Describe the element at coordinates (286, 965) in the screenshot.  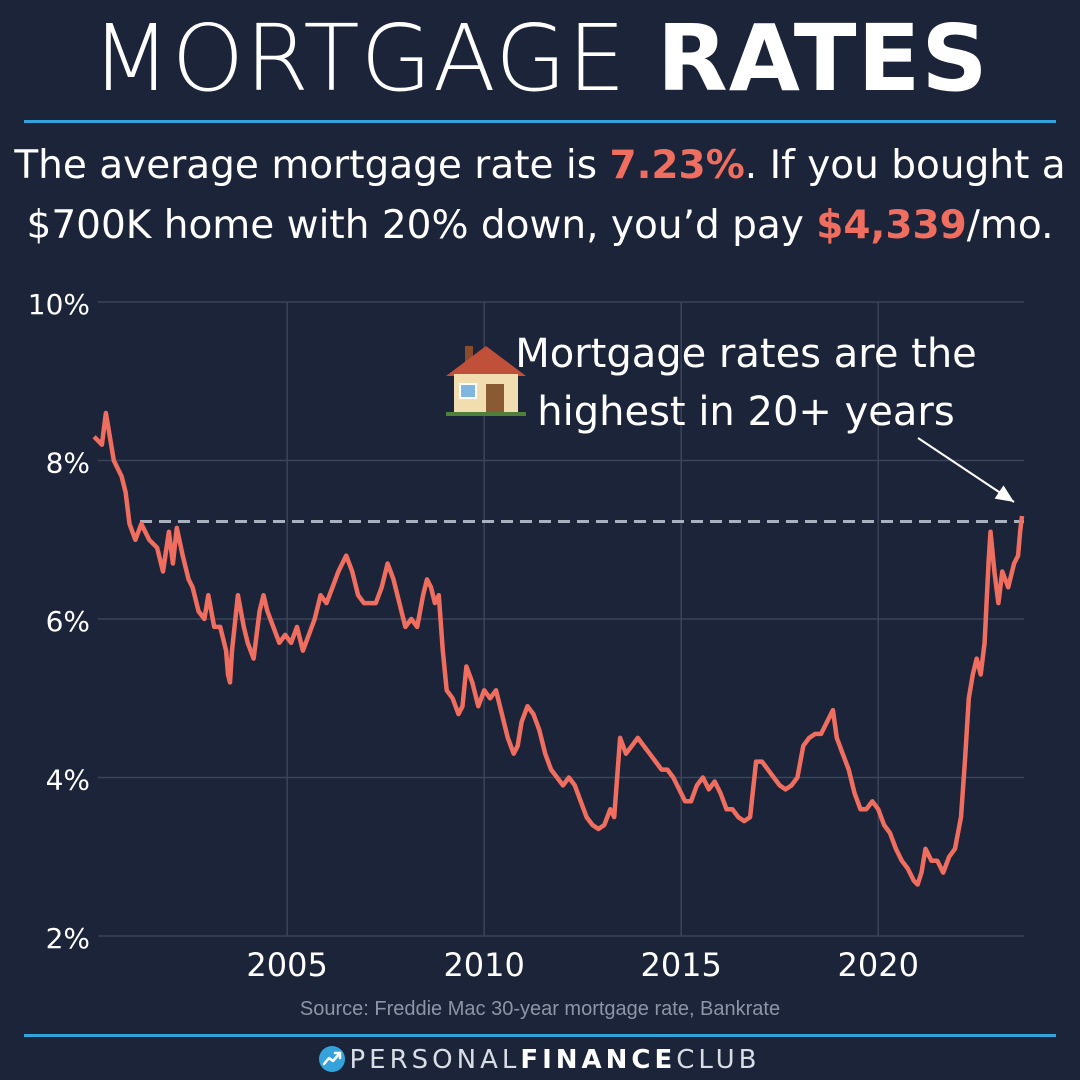
I see `x-tick-label: 2005` at that location.